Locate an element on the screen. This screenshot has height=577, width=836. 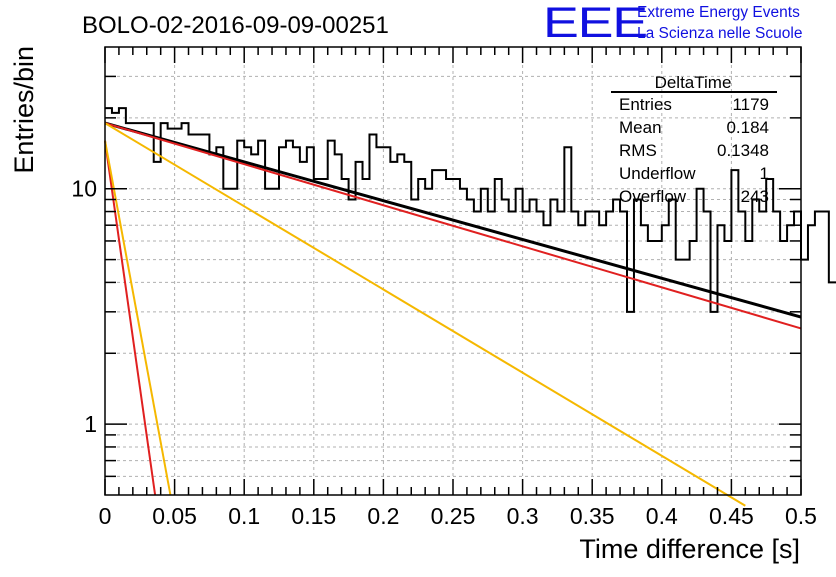
eee-logo-mark: EEE is located at coordinates (595, 23).